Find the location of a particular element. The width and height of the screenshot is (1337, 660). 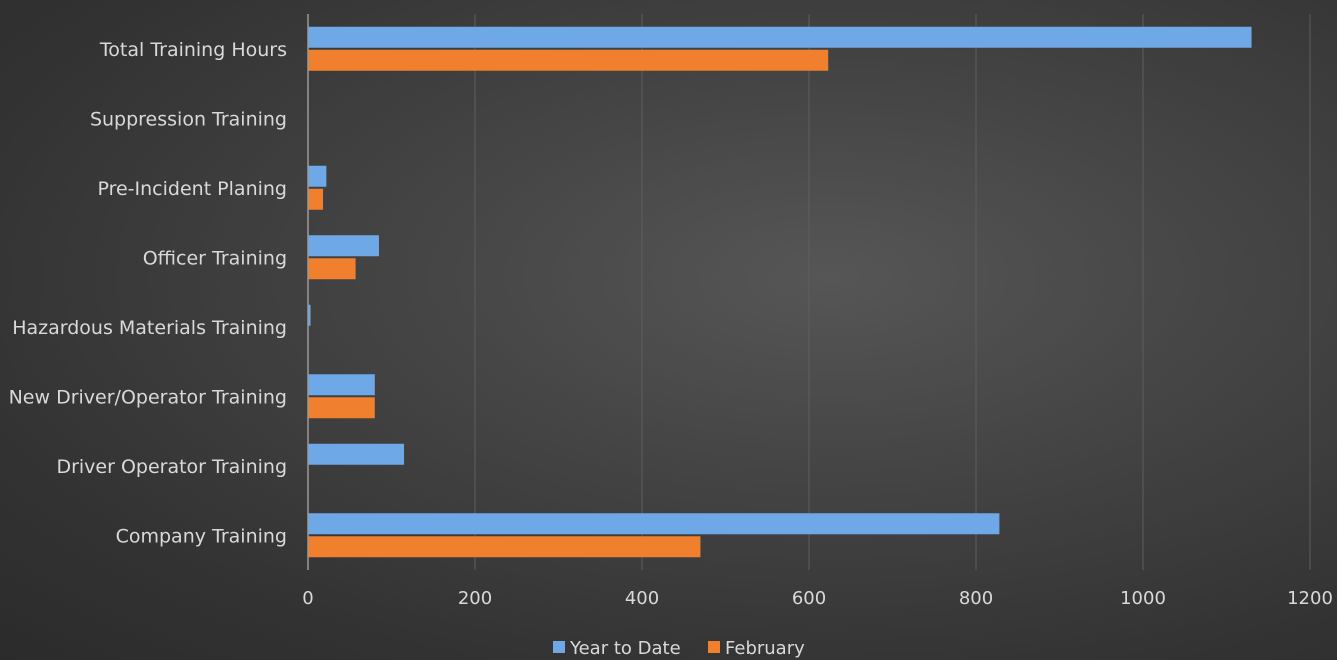

x-tick-label-400: 400 is located at coordinates (642, 598).